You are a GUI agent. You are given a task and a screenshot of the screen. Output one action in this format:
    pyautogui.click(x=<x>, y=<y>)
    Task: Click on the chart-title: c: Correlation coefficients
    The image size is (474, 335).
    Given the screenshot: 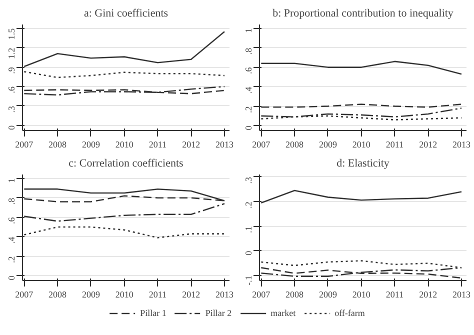 What is the action you would take?
    pyautogui.click(x=126, y=164)
    